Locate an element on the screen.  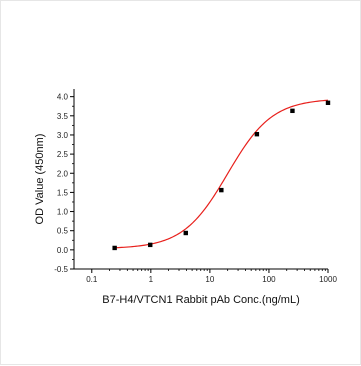
x-tick-label: 10 is located at coordinates (209, 279).